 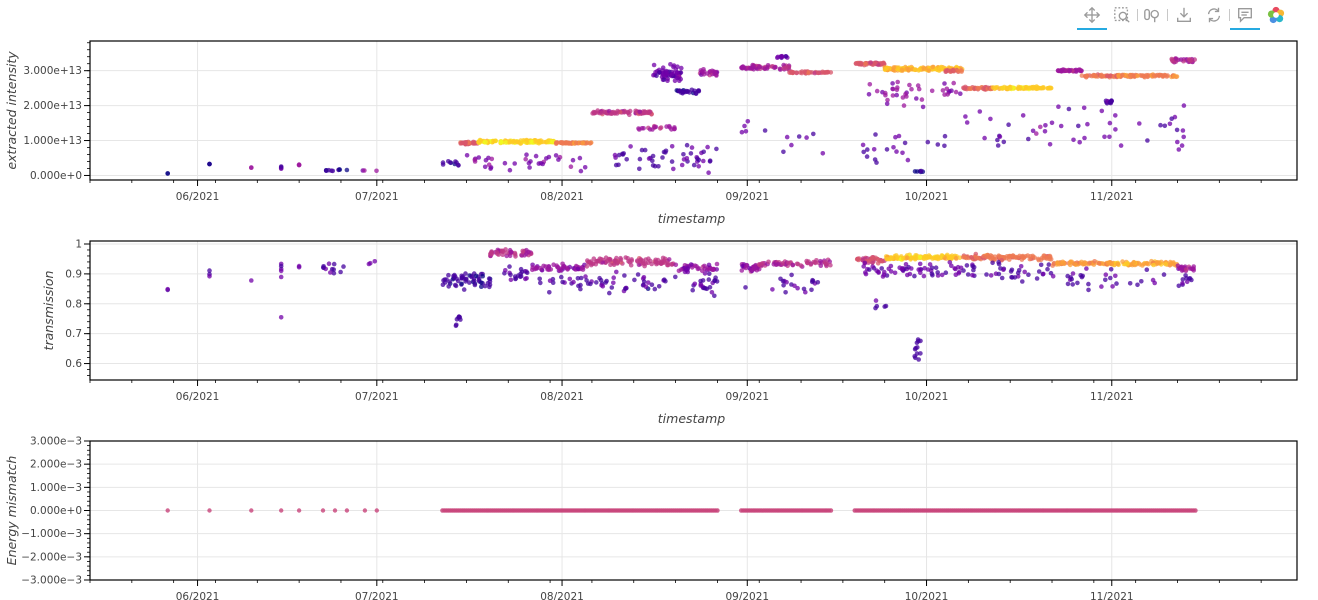 What do you see at coordinates (1276, 15) in the screenshot?
I see `bokeh-logo` at bounding box center [1276, 15].